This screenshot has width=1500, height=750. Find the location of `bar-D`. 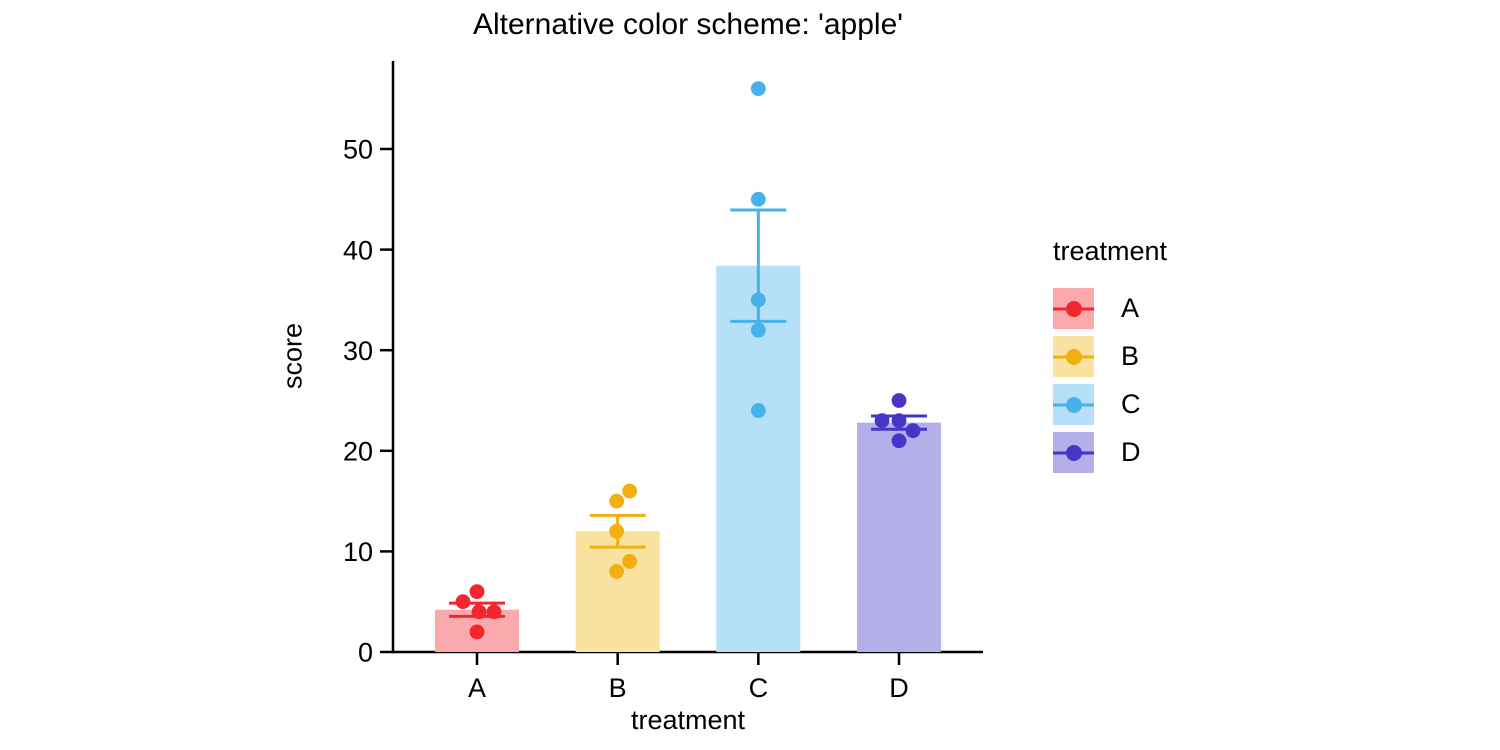

bar-D is located at coordinates (899, 537).